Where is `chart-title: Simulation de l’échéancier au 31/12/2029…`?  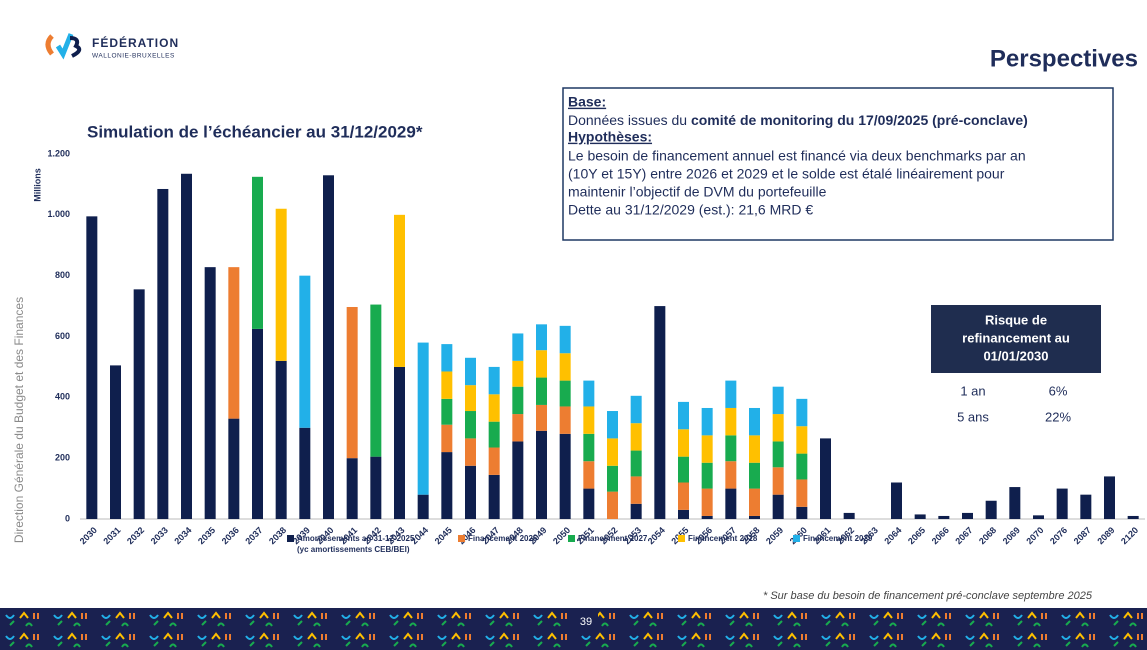
chart-title: Simulation de l’échéancier au 31/12/2029… is located at coordinates (255, 131).